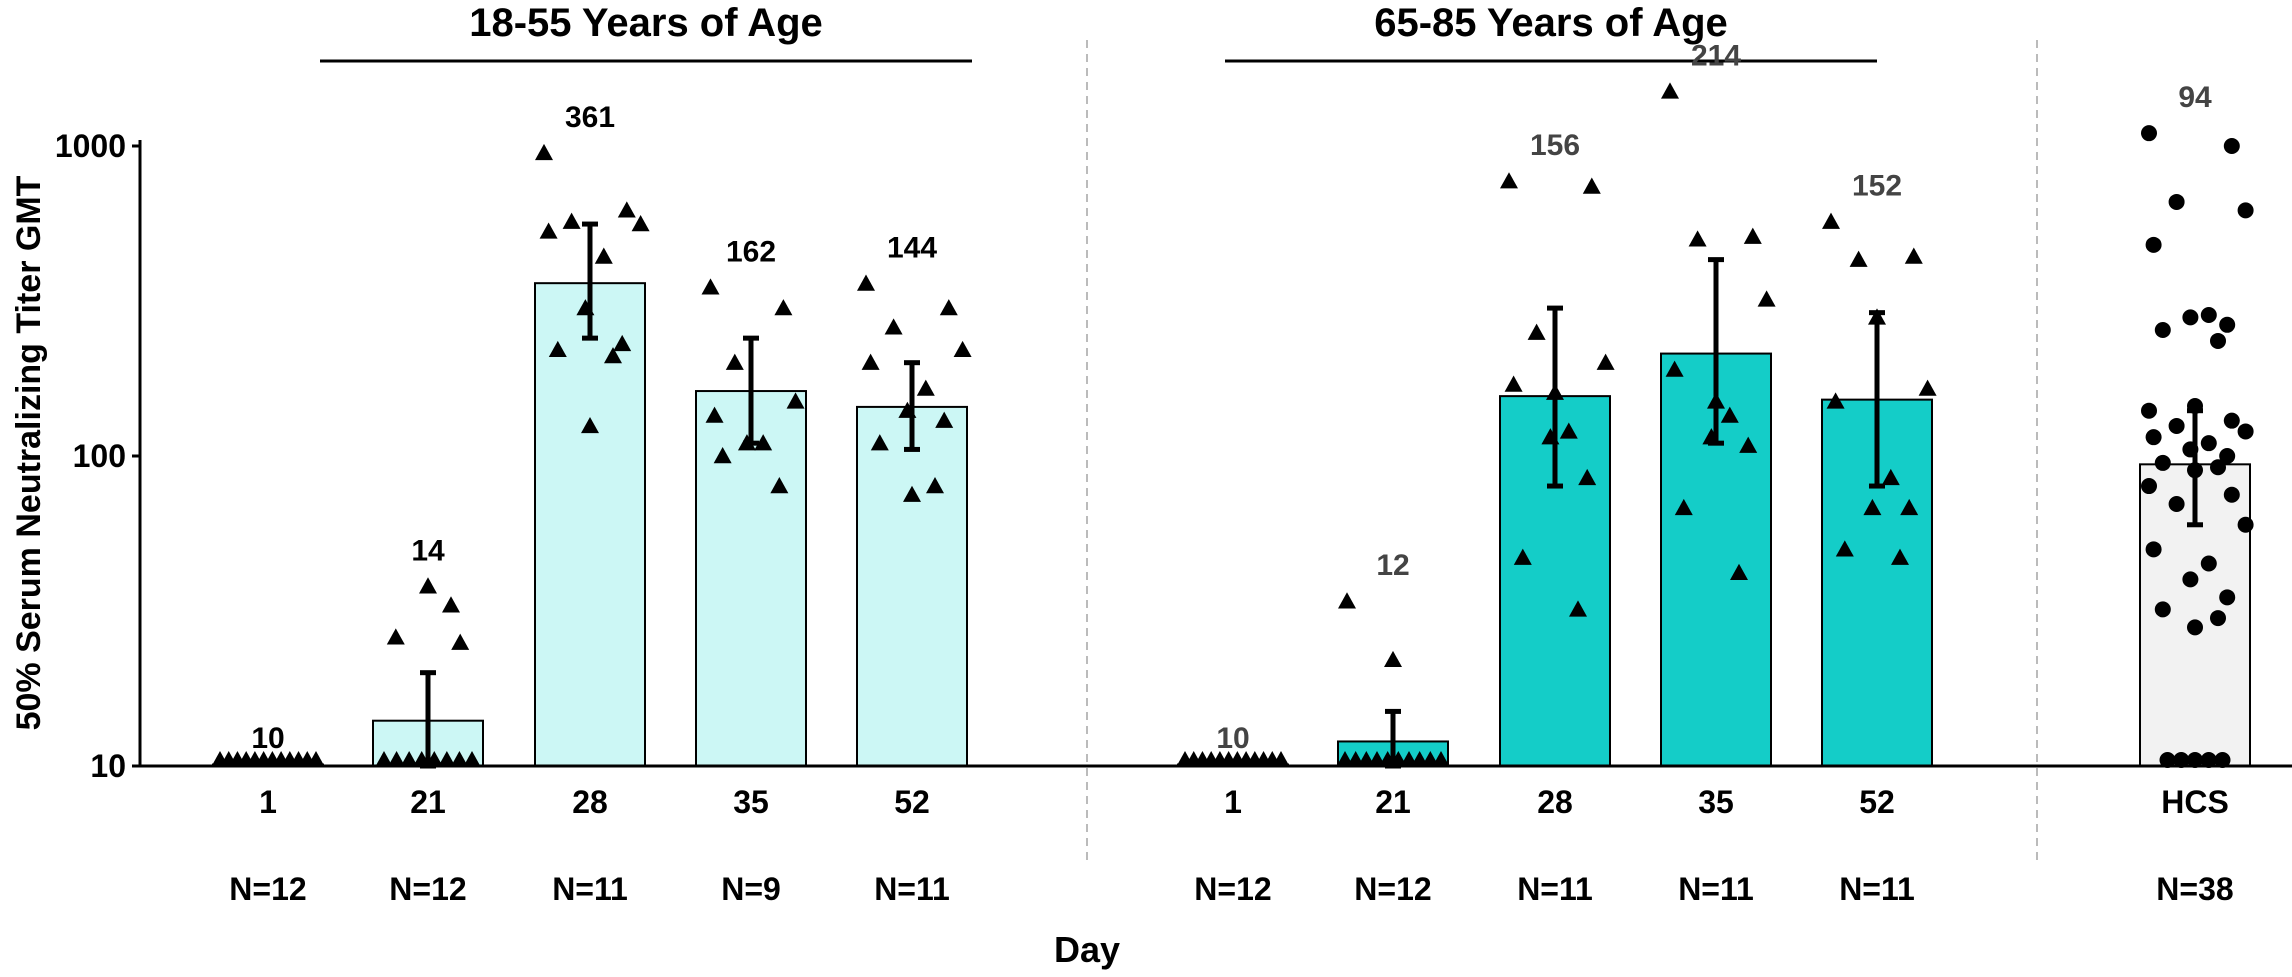  I want to click on gmt-label: 12, so click(1392, 565).